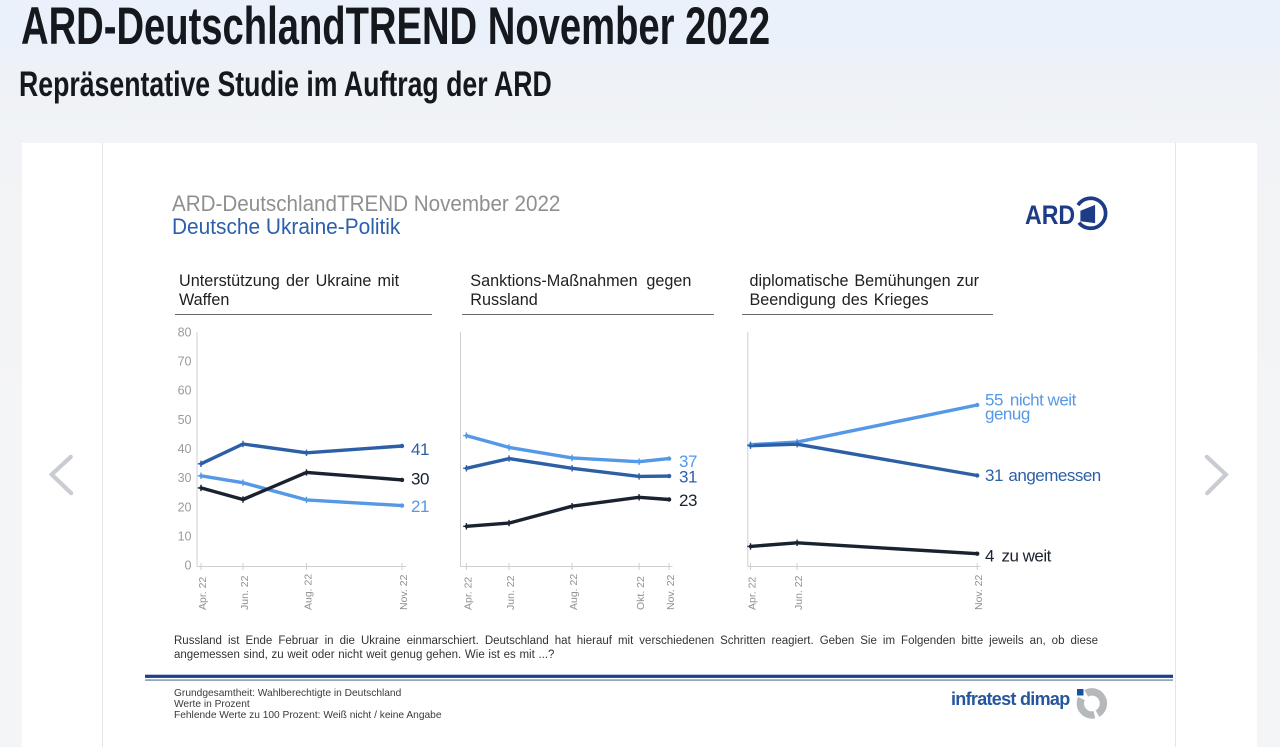  Describe the element at coordinates (185, 362) in the screenshot. I see `svg-text: 70` at that location.